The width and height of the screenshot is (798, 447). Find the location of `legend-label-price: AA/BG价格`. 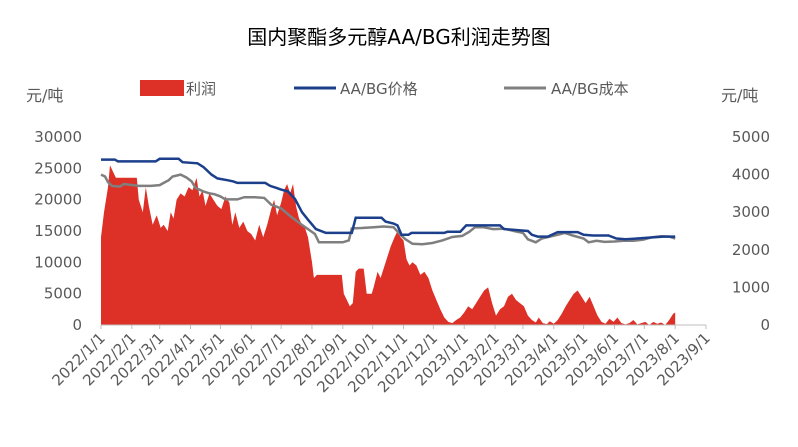

legend-label-price: AA/BG价格 is located at coordinates (379, 89).